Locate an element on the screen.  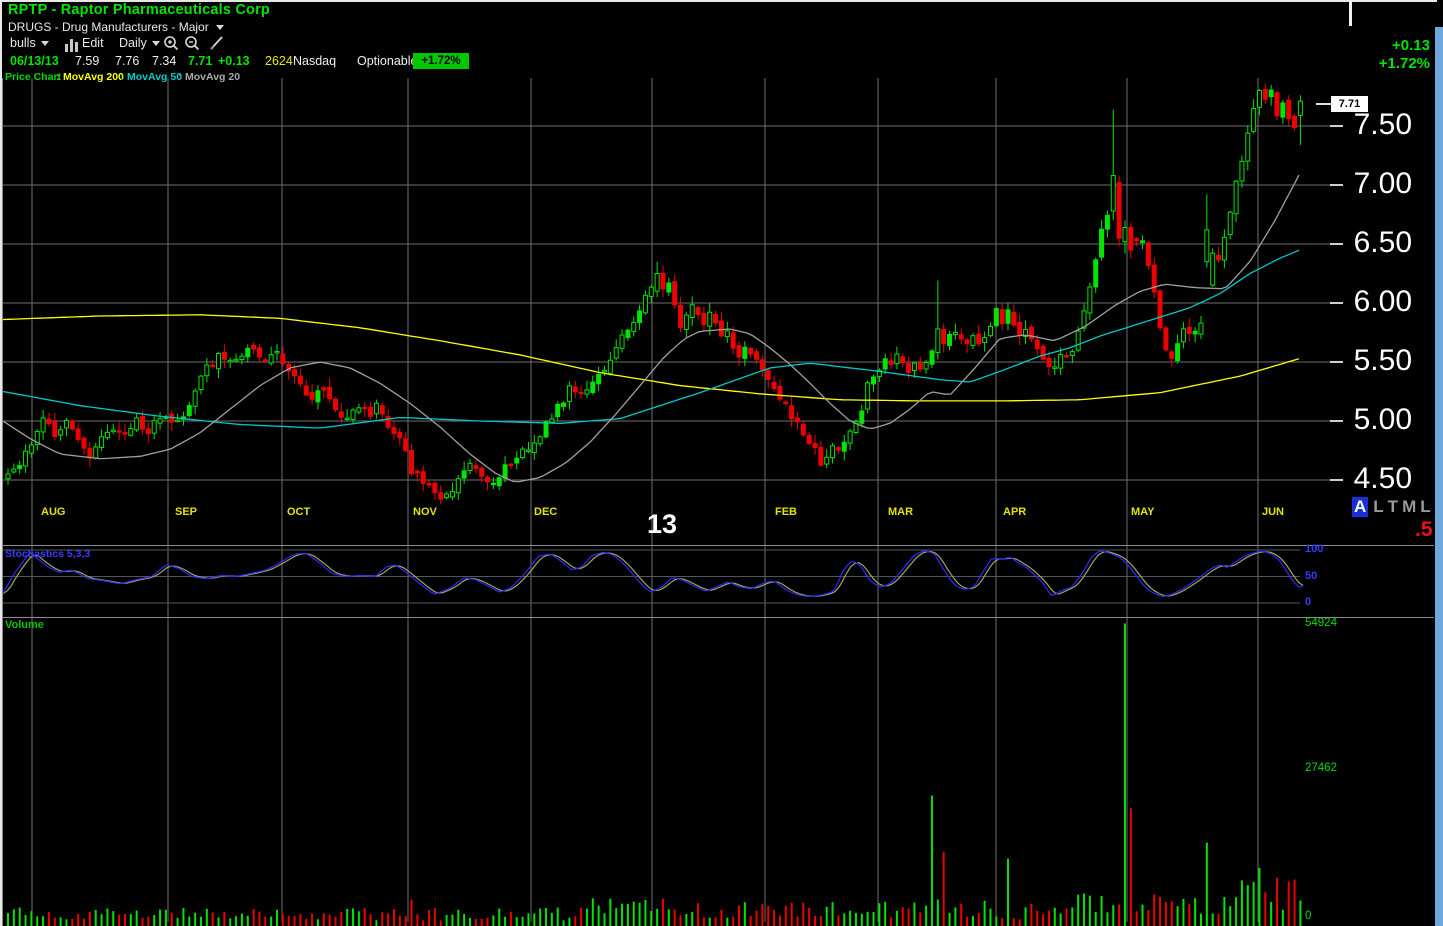
watchlist-dropdown: bulls is located at coordinates (29, 43).